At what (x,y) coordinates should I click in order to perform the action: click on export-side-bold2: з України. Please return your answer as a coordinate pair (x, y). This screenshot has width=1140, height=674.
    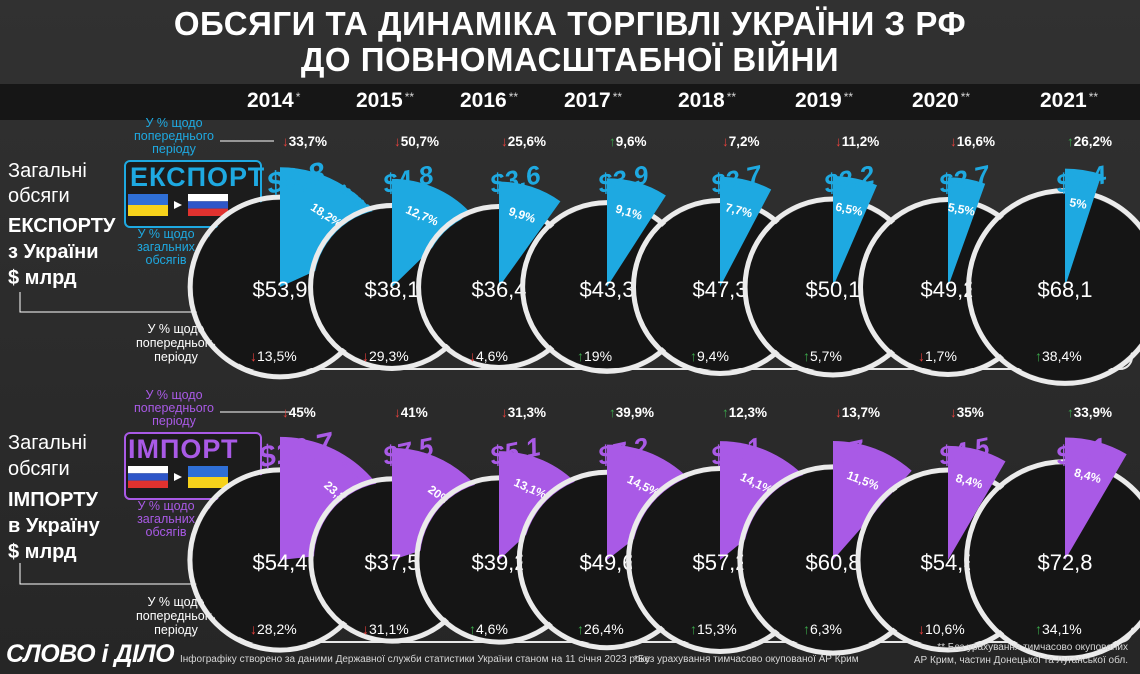
    Looking at the image, I should click on (53, 252).